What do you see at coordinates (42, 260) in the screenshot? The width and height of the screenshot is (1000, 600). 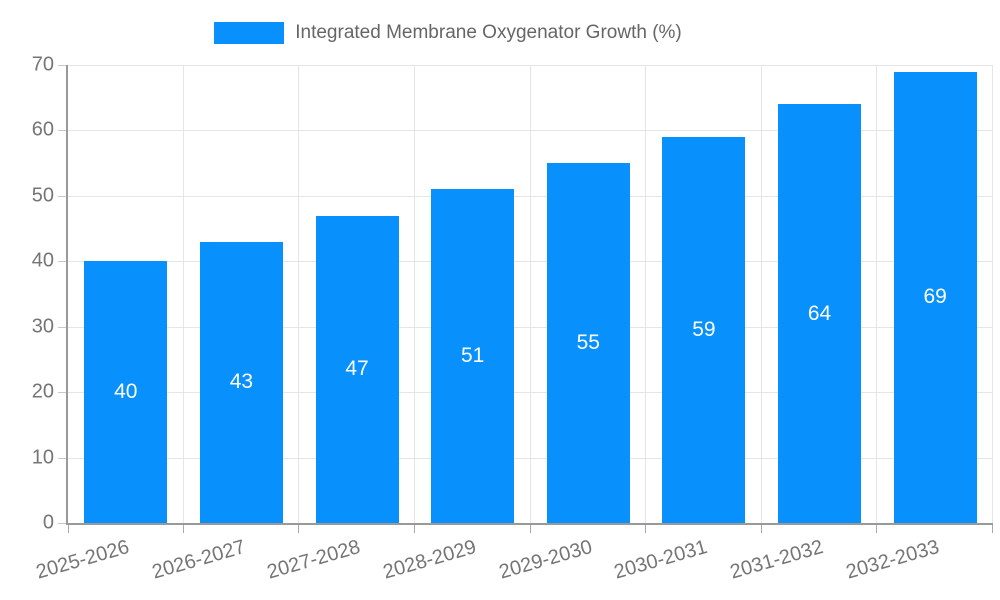 I see `y-tick-label: 40` at bounding box center [42, 260].